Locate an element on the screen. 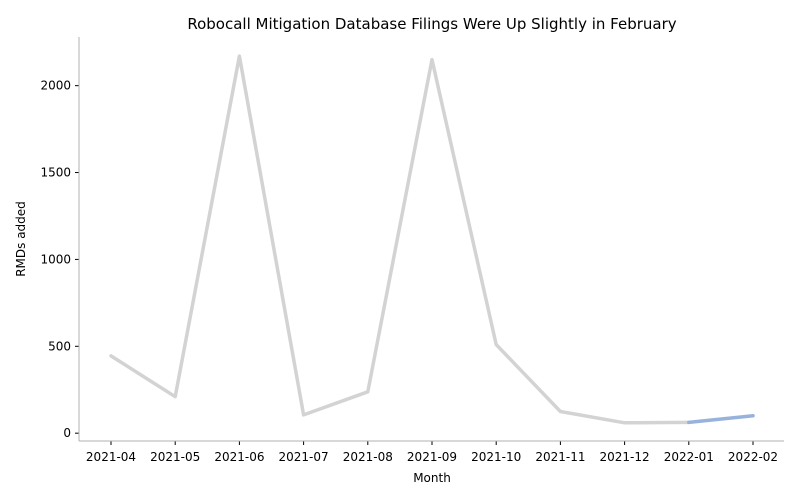  x-tick-label: 2022-01 is located at coordinates (689, 457).